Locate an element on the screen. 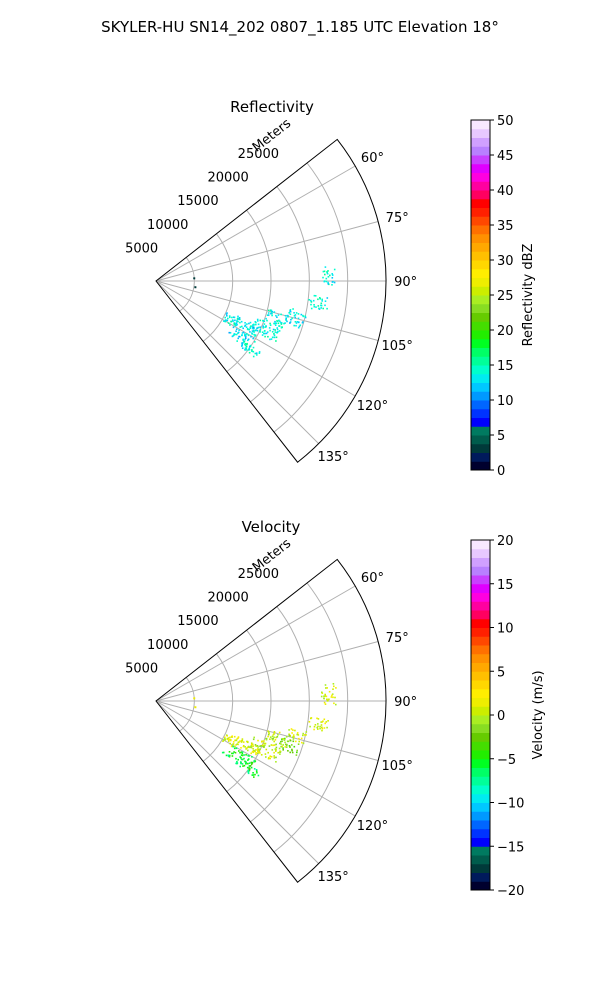 This screenshot has height=1000, width=600. colorbar-tick-label: 35 is located at coordinates (505, 226).